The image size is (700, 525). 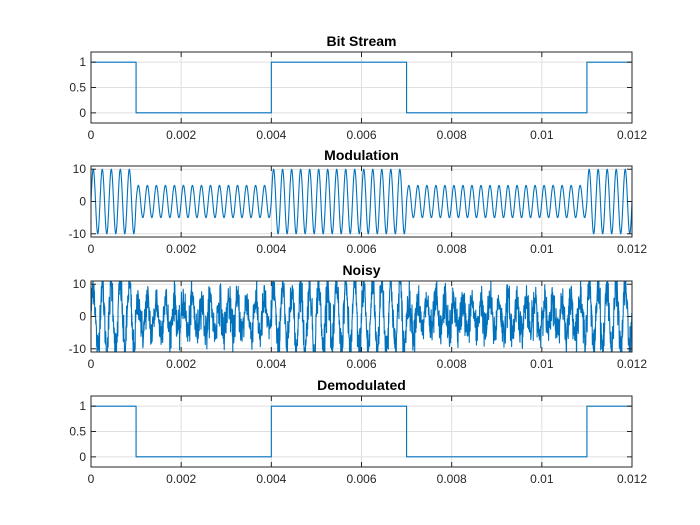 I want to click on subplot-title: Bit Stream, so click(x=361, y=41).